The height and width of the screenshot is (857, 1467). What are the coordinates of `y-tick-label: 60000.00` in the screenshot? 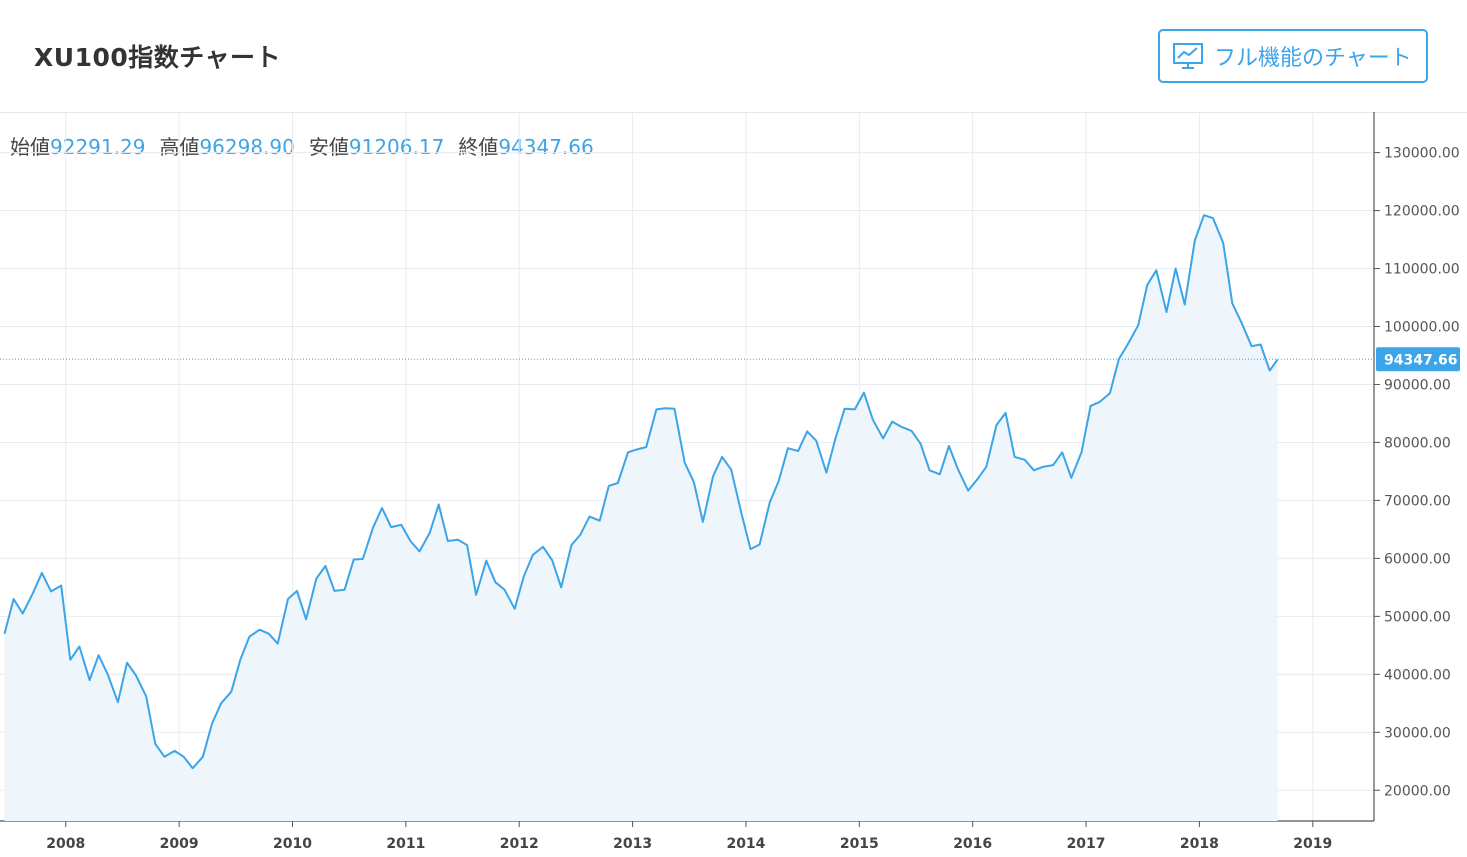 It's located at (1417, 559).